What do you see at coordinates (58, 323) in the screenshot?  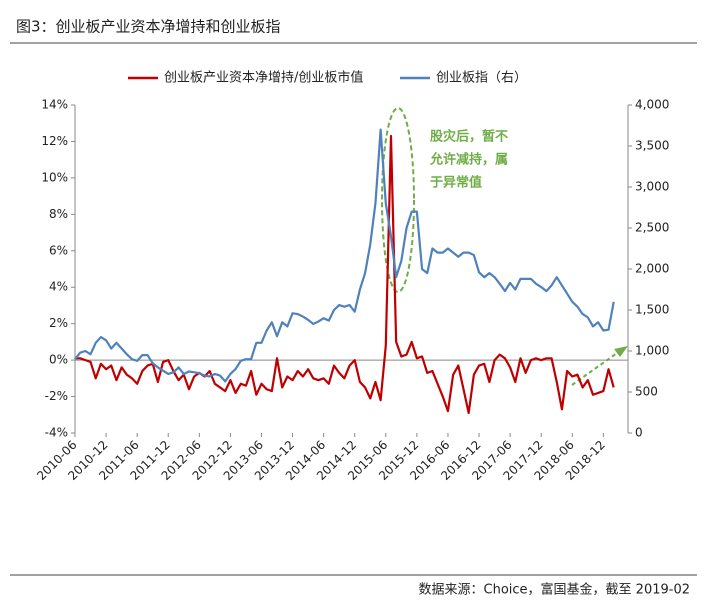 I see `y-tick-label: 2%` at bounding box center [58, 323].